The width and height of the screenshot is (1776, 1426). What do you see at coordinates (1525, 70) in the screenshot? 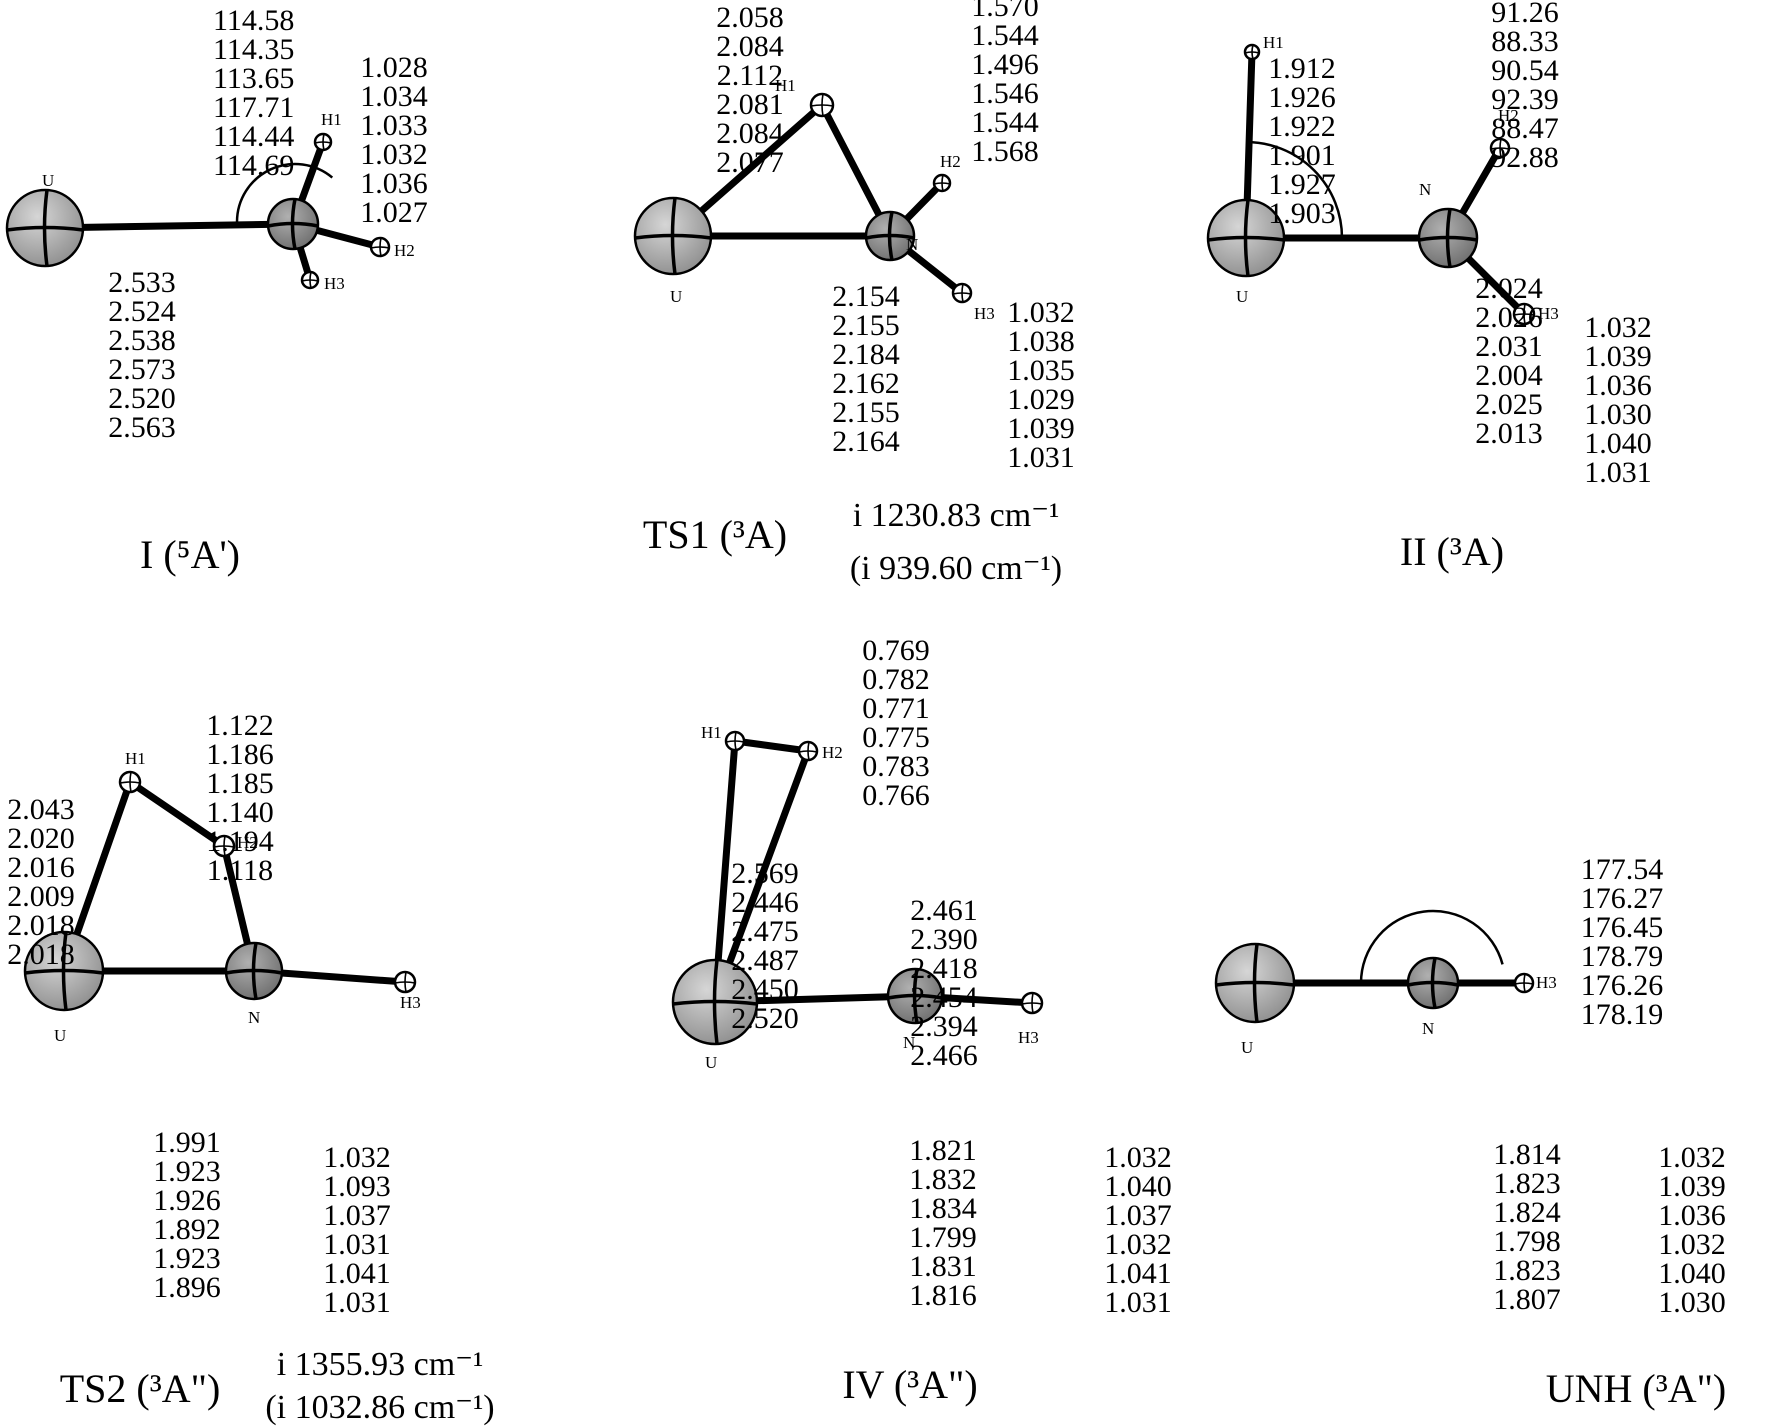
I see `value-ii-1-2: 90.54` at bounding box center [1525, 70].